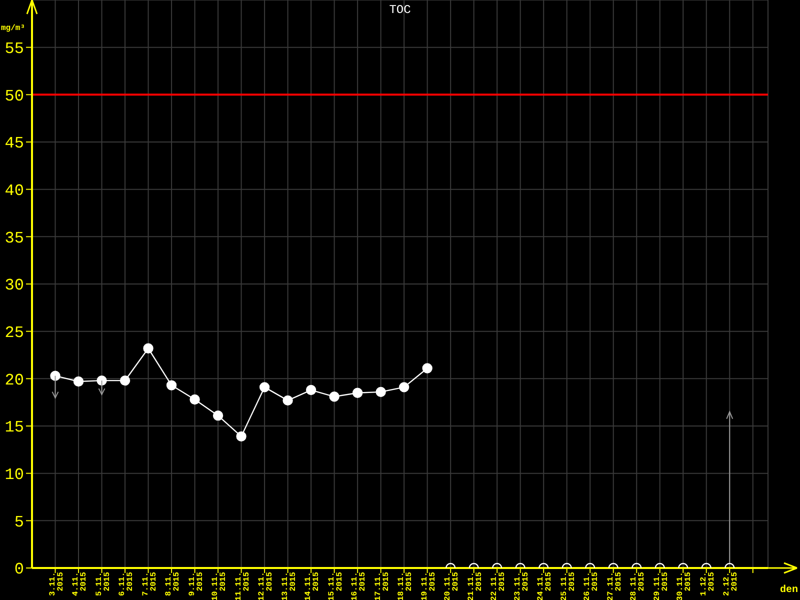  Describe the element at coordinates (382, 586) in the screenshot. I see `x-tick-label: 17.11. 2015` at that location.